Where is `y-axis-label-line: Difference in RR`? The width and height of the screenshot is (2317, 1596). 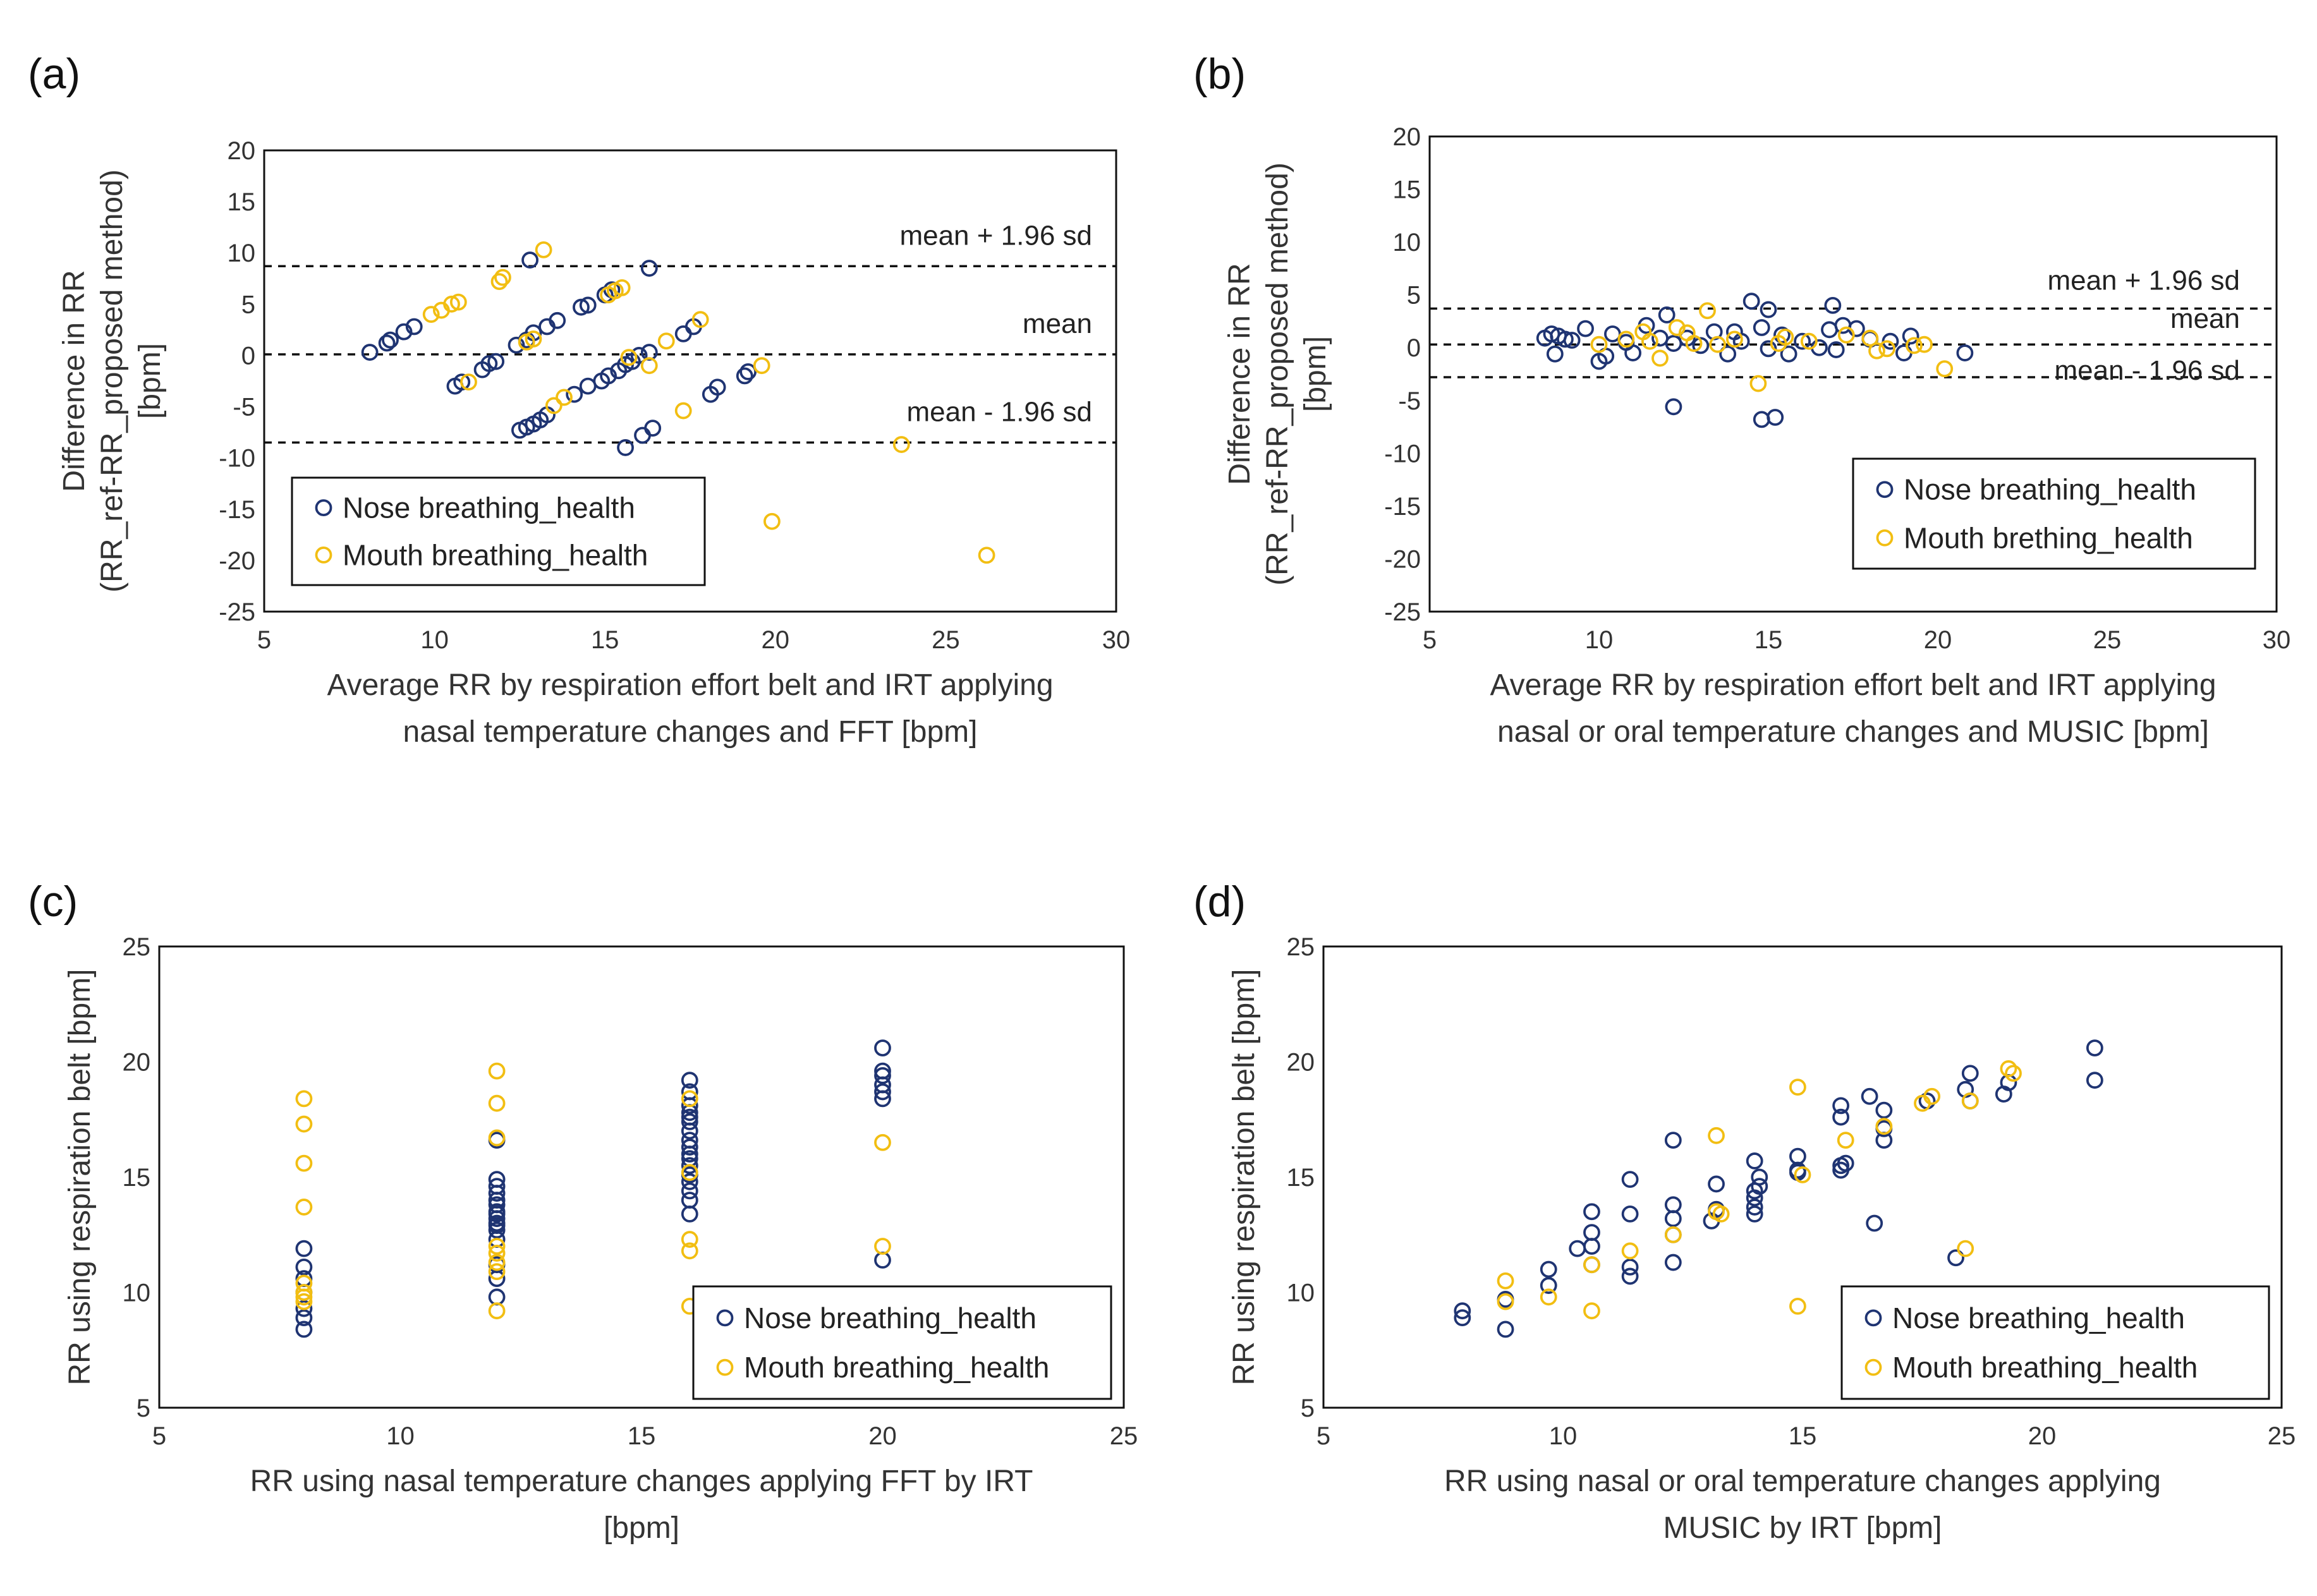 y-axis-label-line: Difference in RR is located at coordinates (74, 381).